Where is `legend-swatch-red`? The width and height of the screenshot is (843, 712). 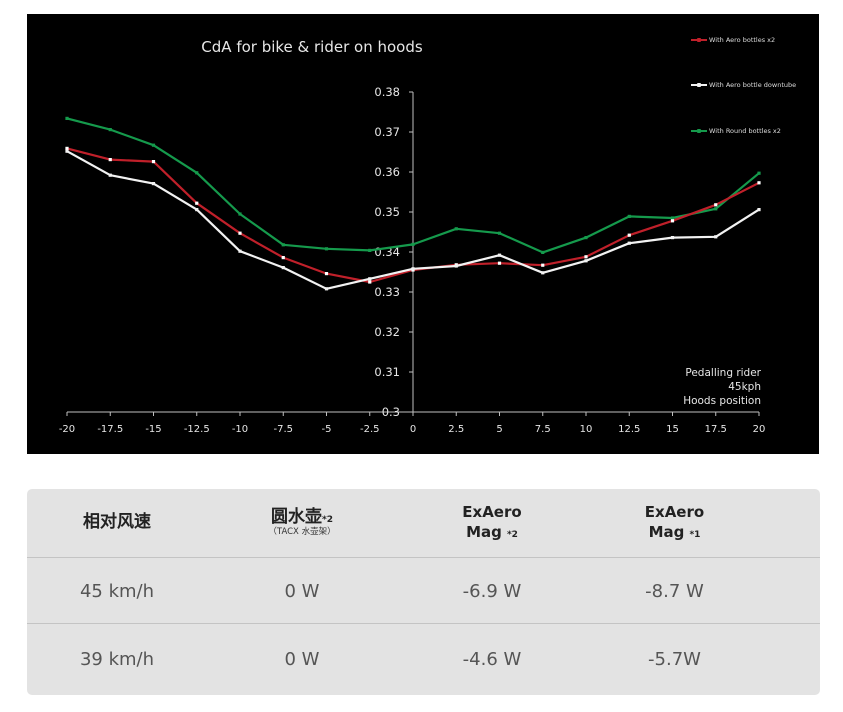 legend-swatch-red is located at coordinates (699, 40).